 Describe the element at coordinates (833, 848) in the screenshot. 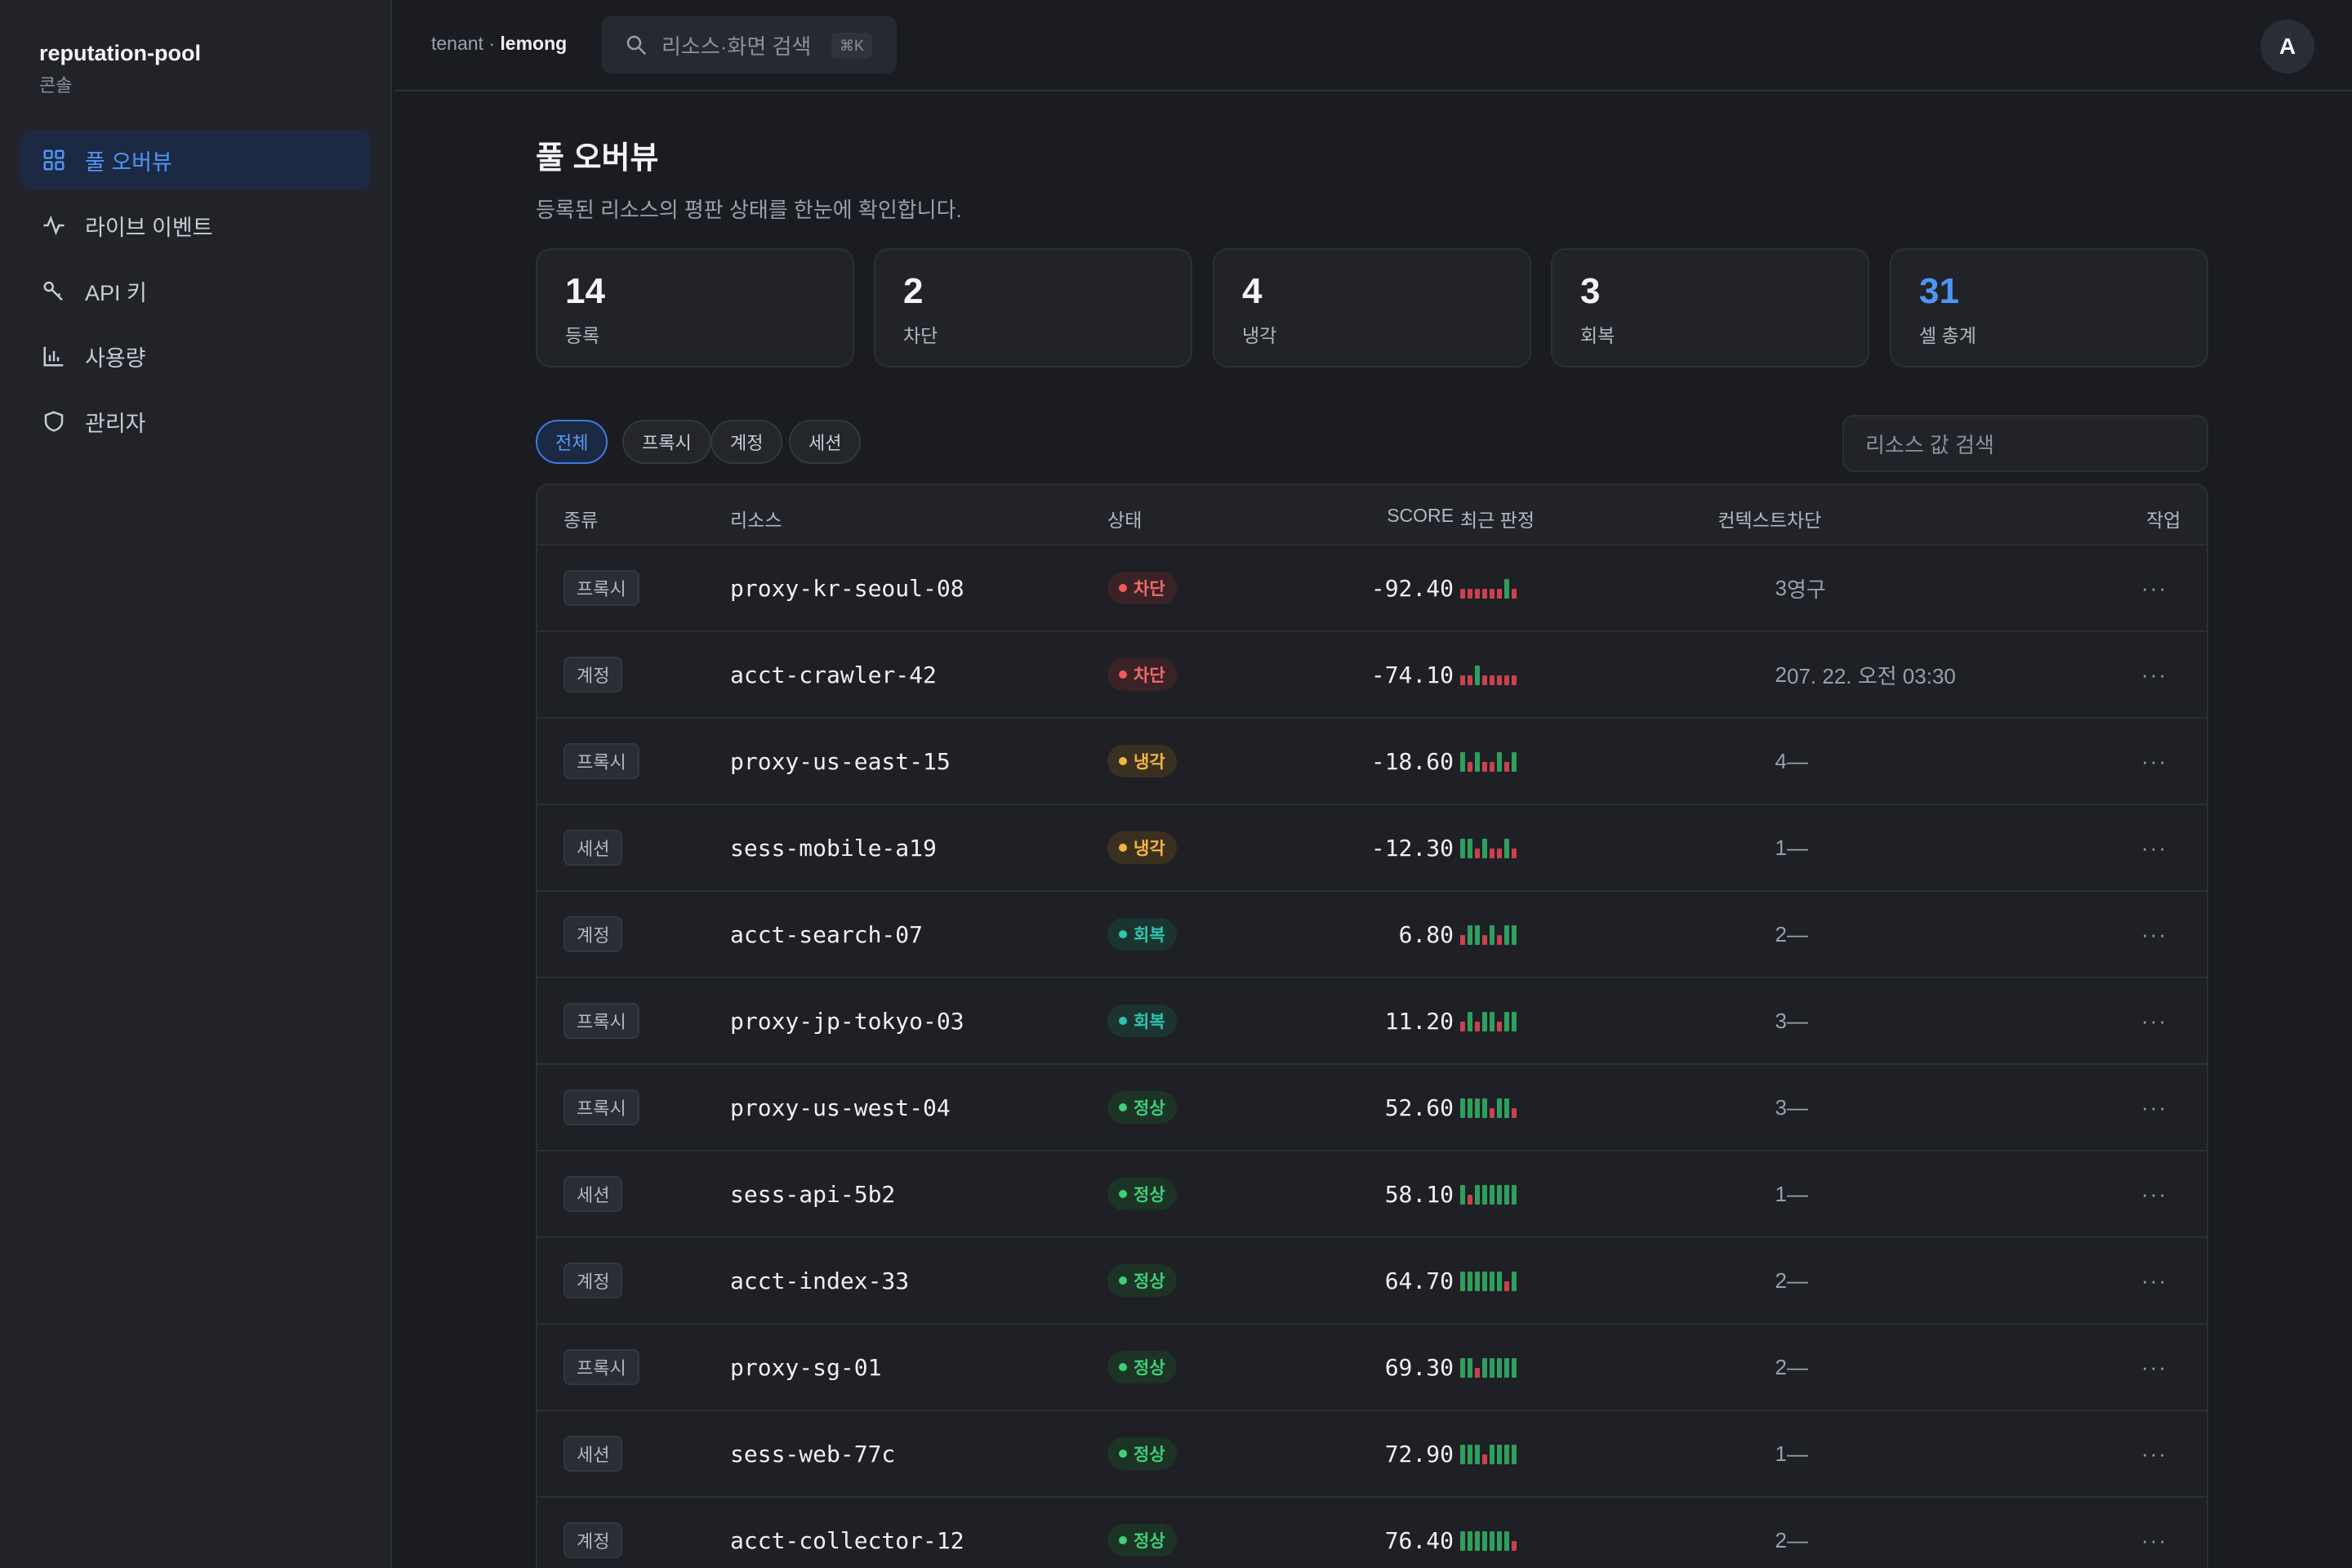

I see `resource-cell: sess-mobile-a19` at that location.